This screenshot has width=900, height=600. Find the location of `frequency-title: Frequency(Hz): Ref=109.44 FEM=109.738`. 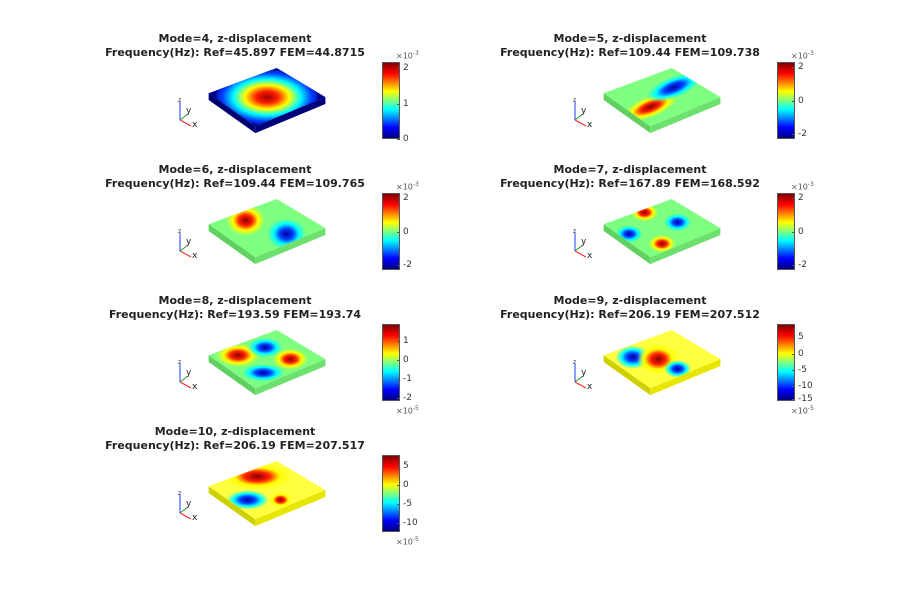

frequency-title: Frequency(Hz): Ref=109.44 FEM=109.738 is located at coordinates (630, 52).